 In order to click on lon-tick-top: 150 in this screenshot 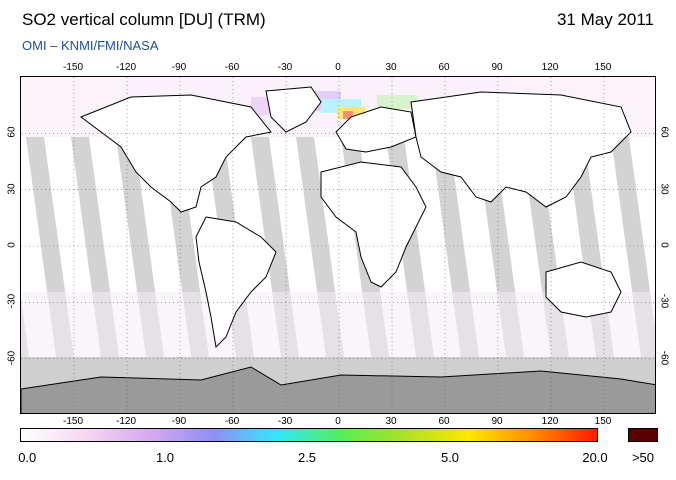, I will do `click(603, 67)`.